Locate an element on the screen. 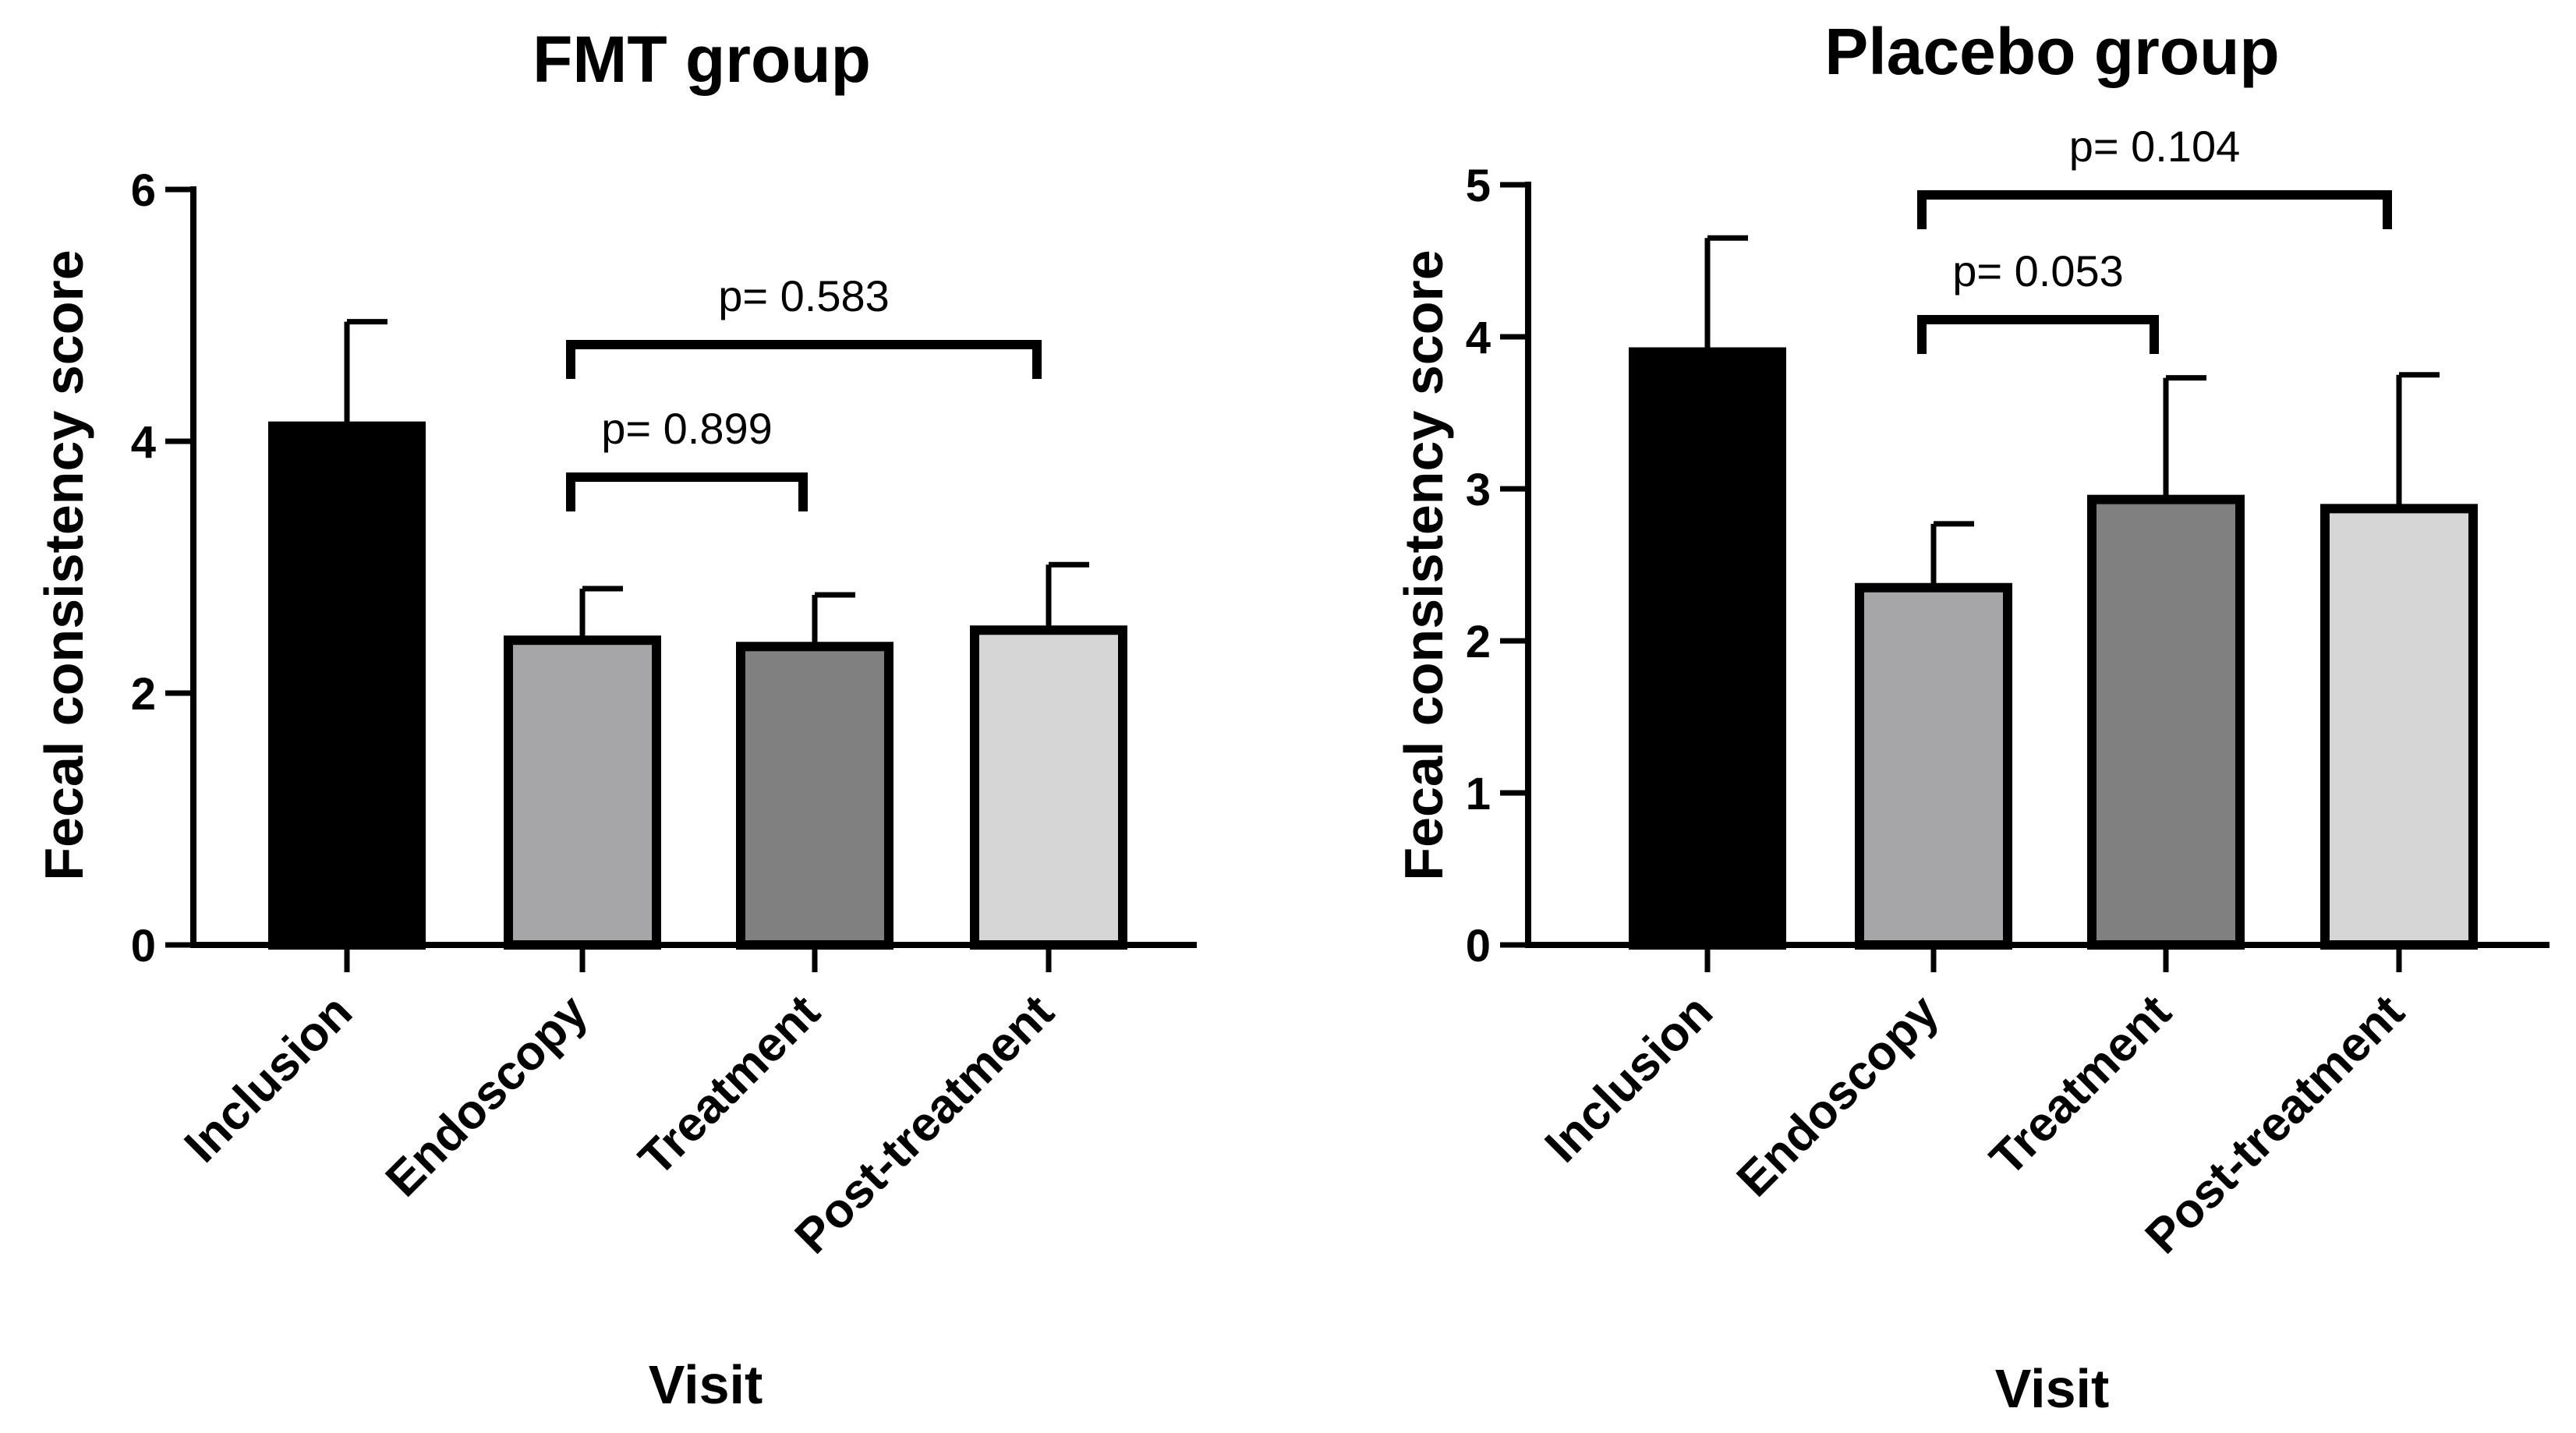 This screenshot has width=2576, height=1433. y-tick-label: 6 is located at coordinates (143, 190).